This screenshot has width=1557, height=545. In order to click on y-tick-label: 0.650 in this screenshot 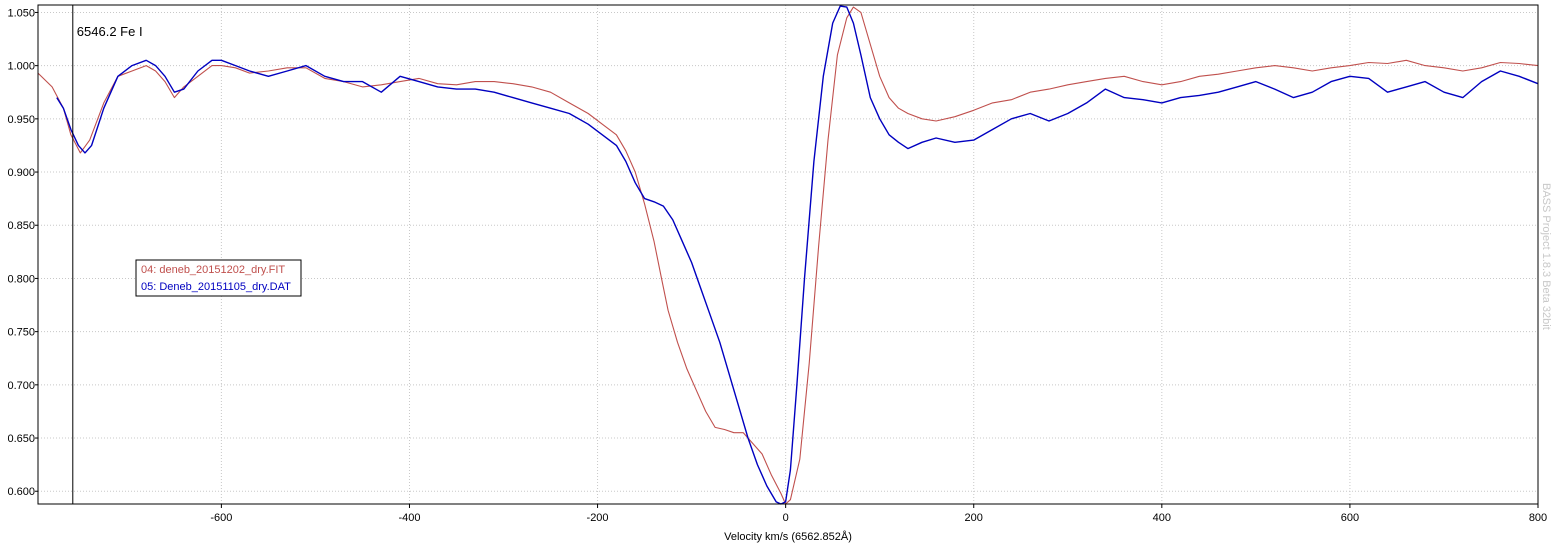, I will do `click(21, 439)`.